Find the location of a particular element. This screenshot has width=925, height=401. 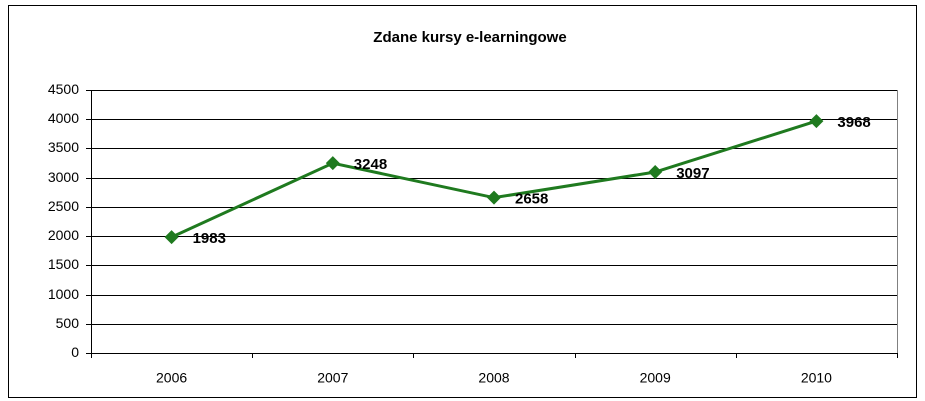

x-tick-label: 2007 is located at coordinates (332, 378).